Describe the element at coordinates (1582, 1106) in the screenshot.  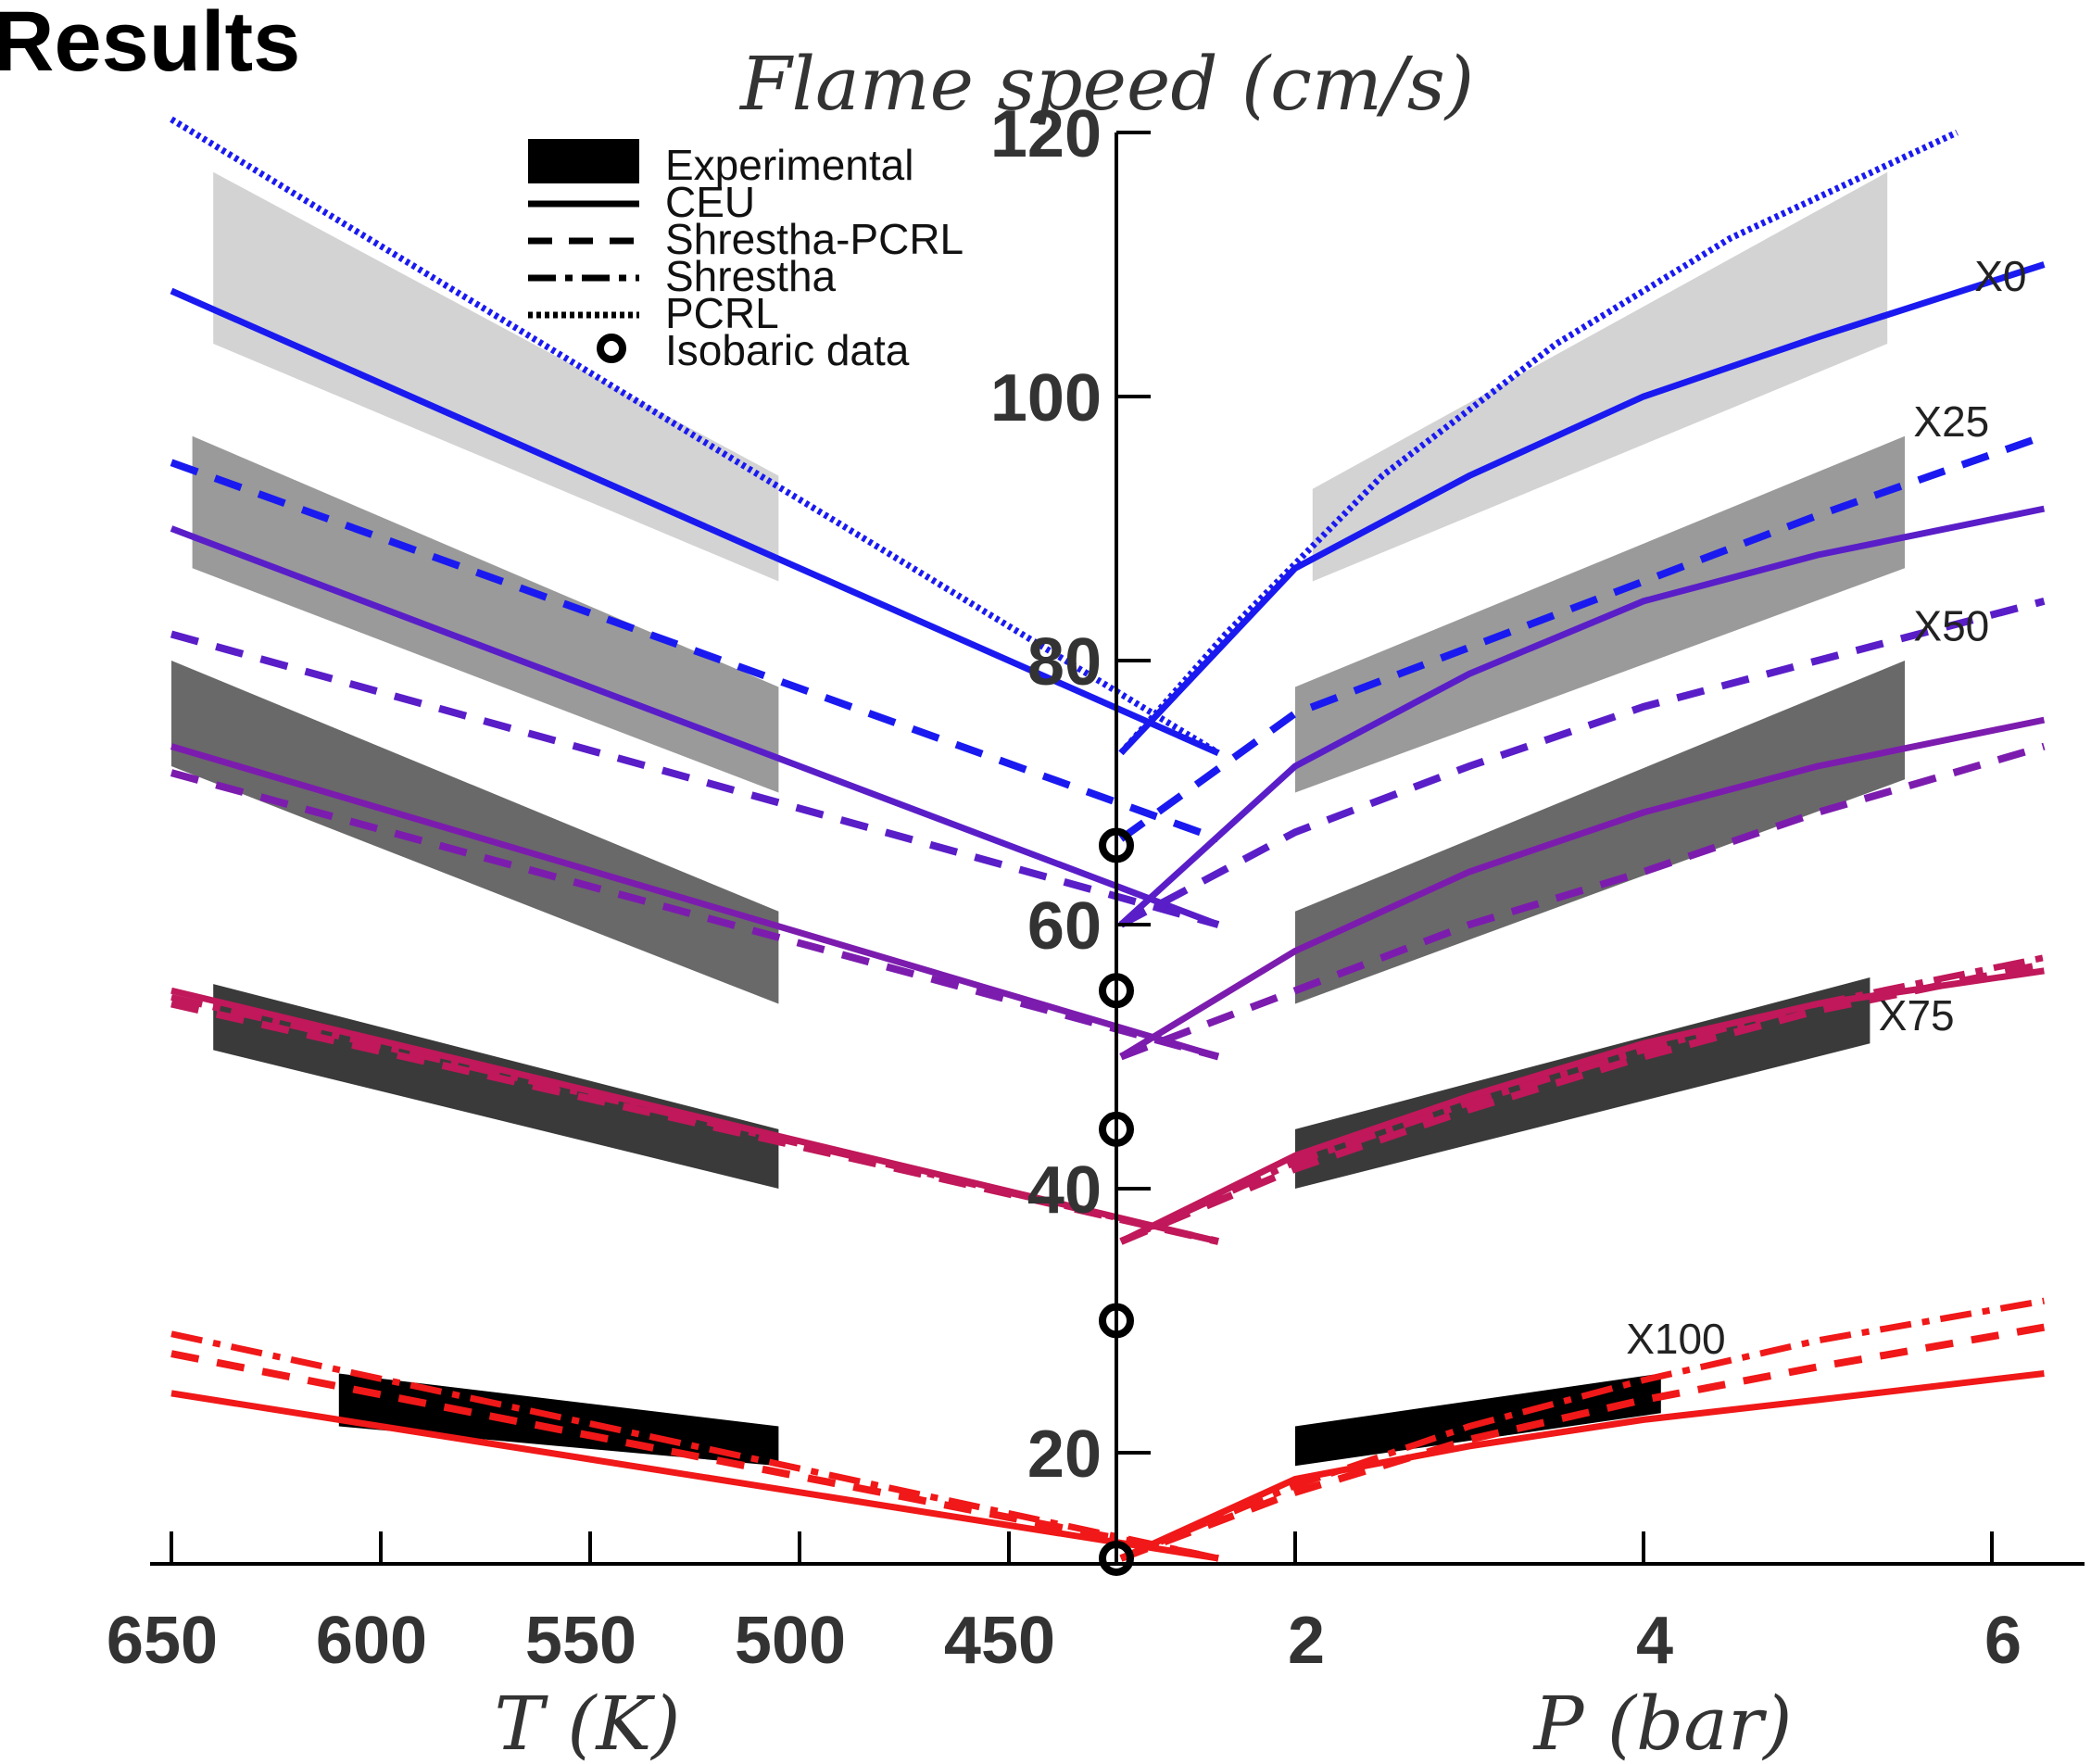
I see `curve-x75-solid-pressure` at that location.